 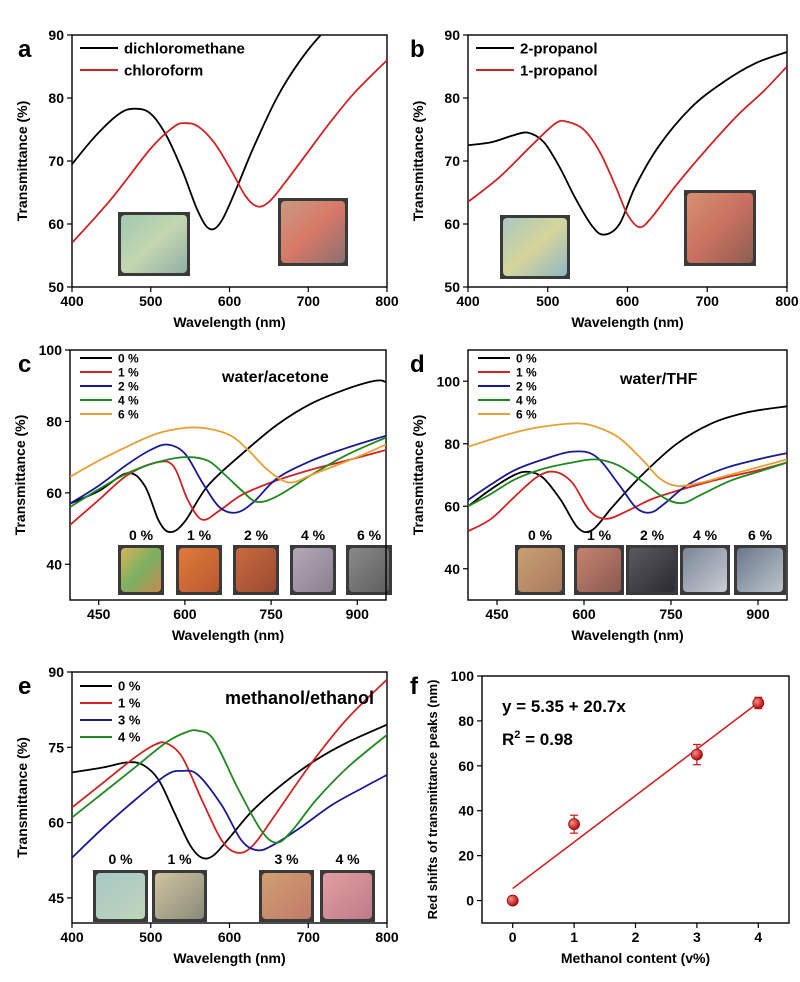 I want to click on legend-label: 3 %, so click(x=129, y=720).